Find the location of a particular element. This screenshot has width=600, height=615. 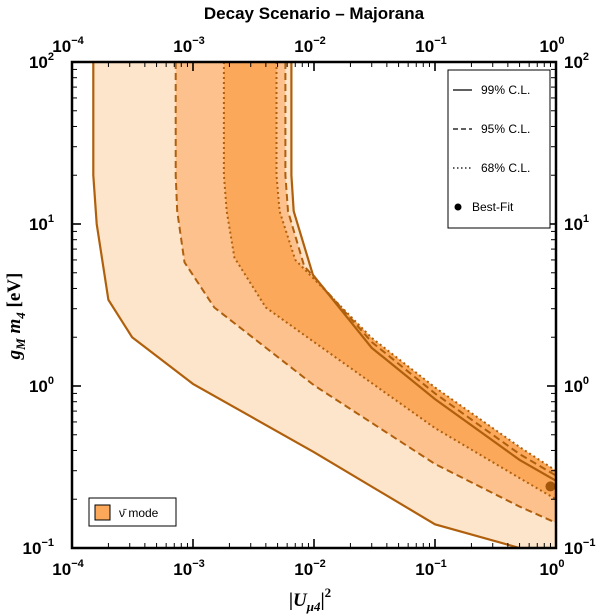

y-axis-label-sub-4: 4 is located at coordinates (20, 316).